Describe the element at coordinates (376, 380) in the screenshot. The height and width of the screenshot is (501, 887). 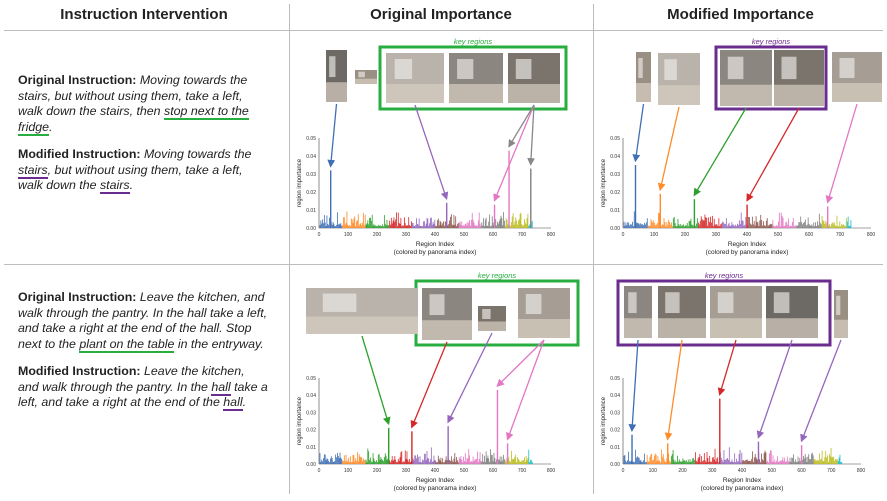
I see `pointer-arrow` at that location.